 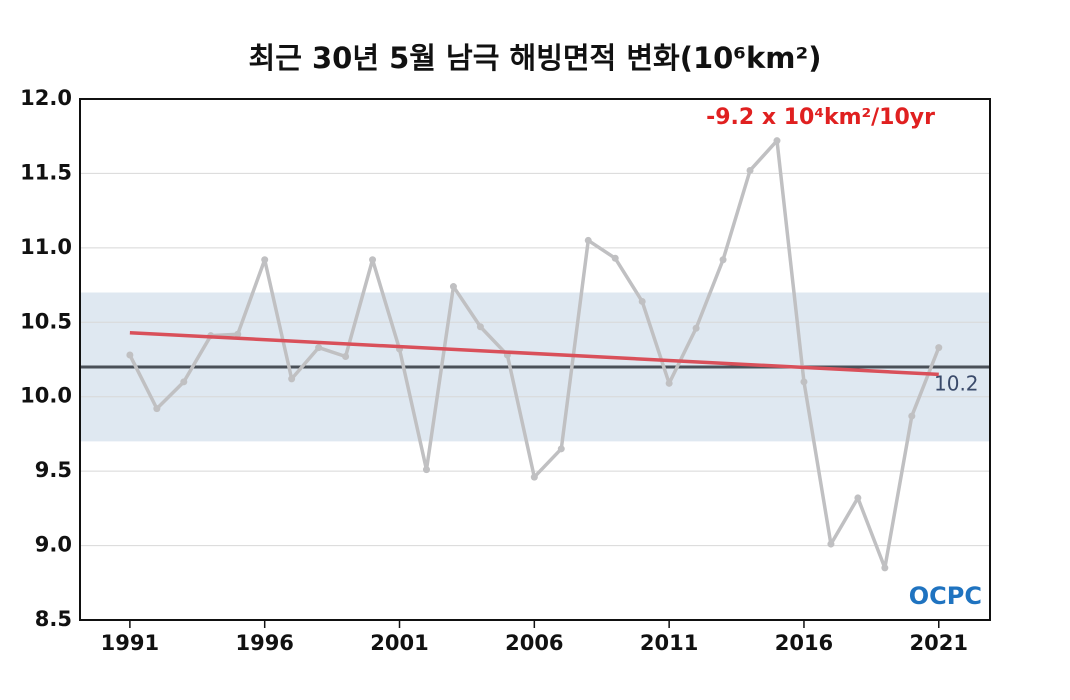 What do you see at coordinates (46, 247) in the screenshot?
I see `y-tick-label: 11.0` at bounding box center [46, 247].